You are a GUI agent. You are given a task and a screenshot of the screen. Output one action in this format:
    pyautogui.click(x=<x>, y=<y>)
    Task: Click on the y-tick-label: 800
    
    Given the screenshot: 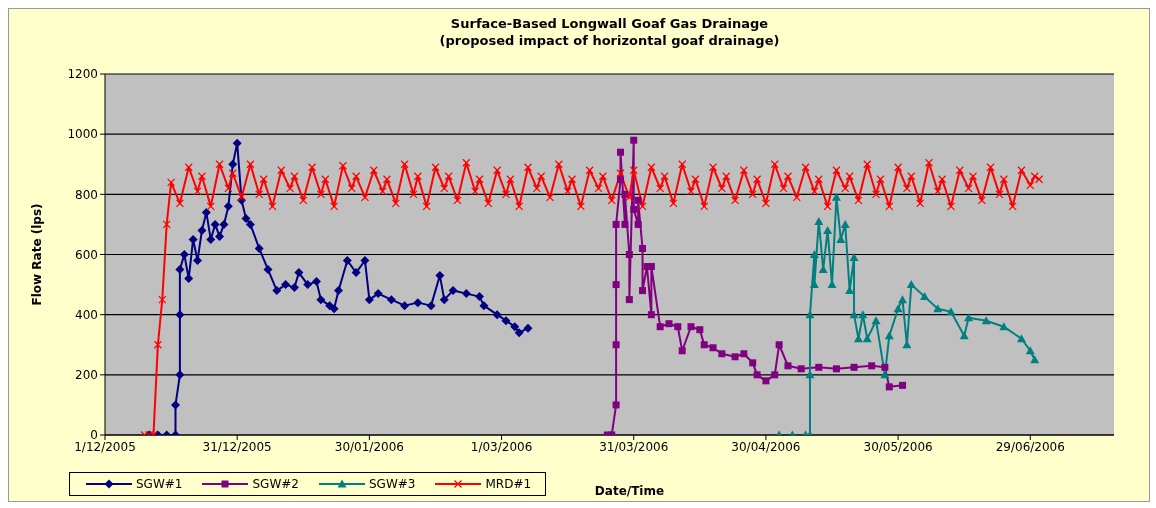 What is the action you would take?
    pyautogui.click(x=86, y=194)
    